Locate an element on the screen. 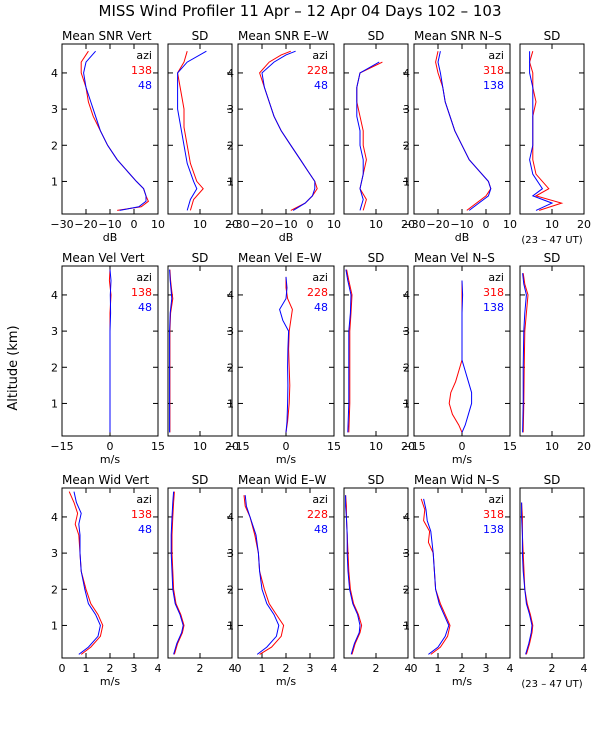 This screenshot has height=750, width=600. panel-title: Mean Vel N–S is located at coordinates (454, 258).